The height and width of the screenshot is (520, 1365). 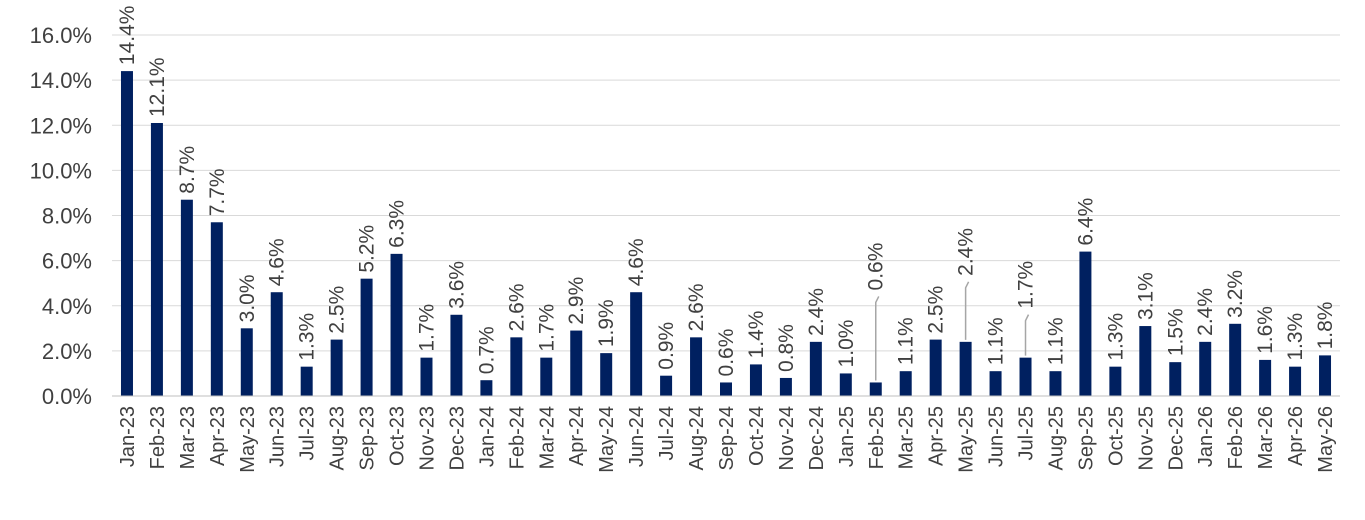 I want to click on x-tick-label: Jan-26, so click(x=1206, y=436).